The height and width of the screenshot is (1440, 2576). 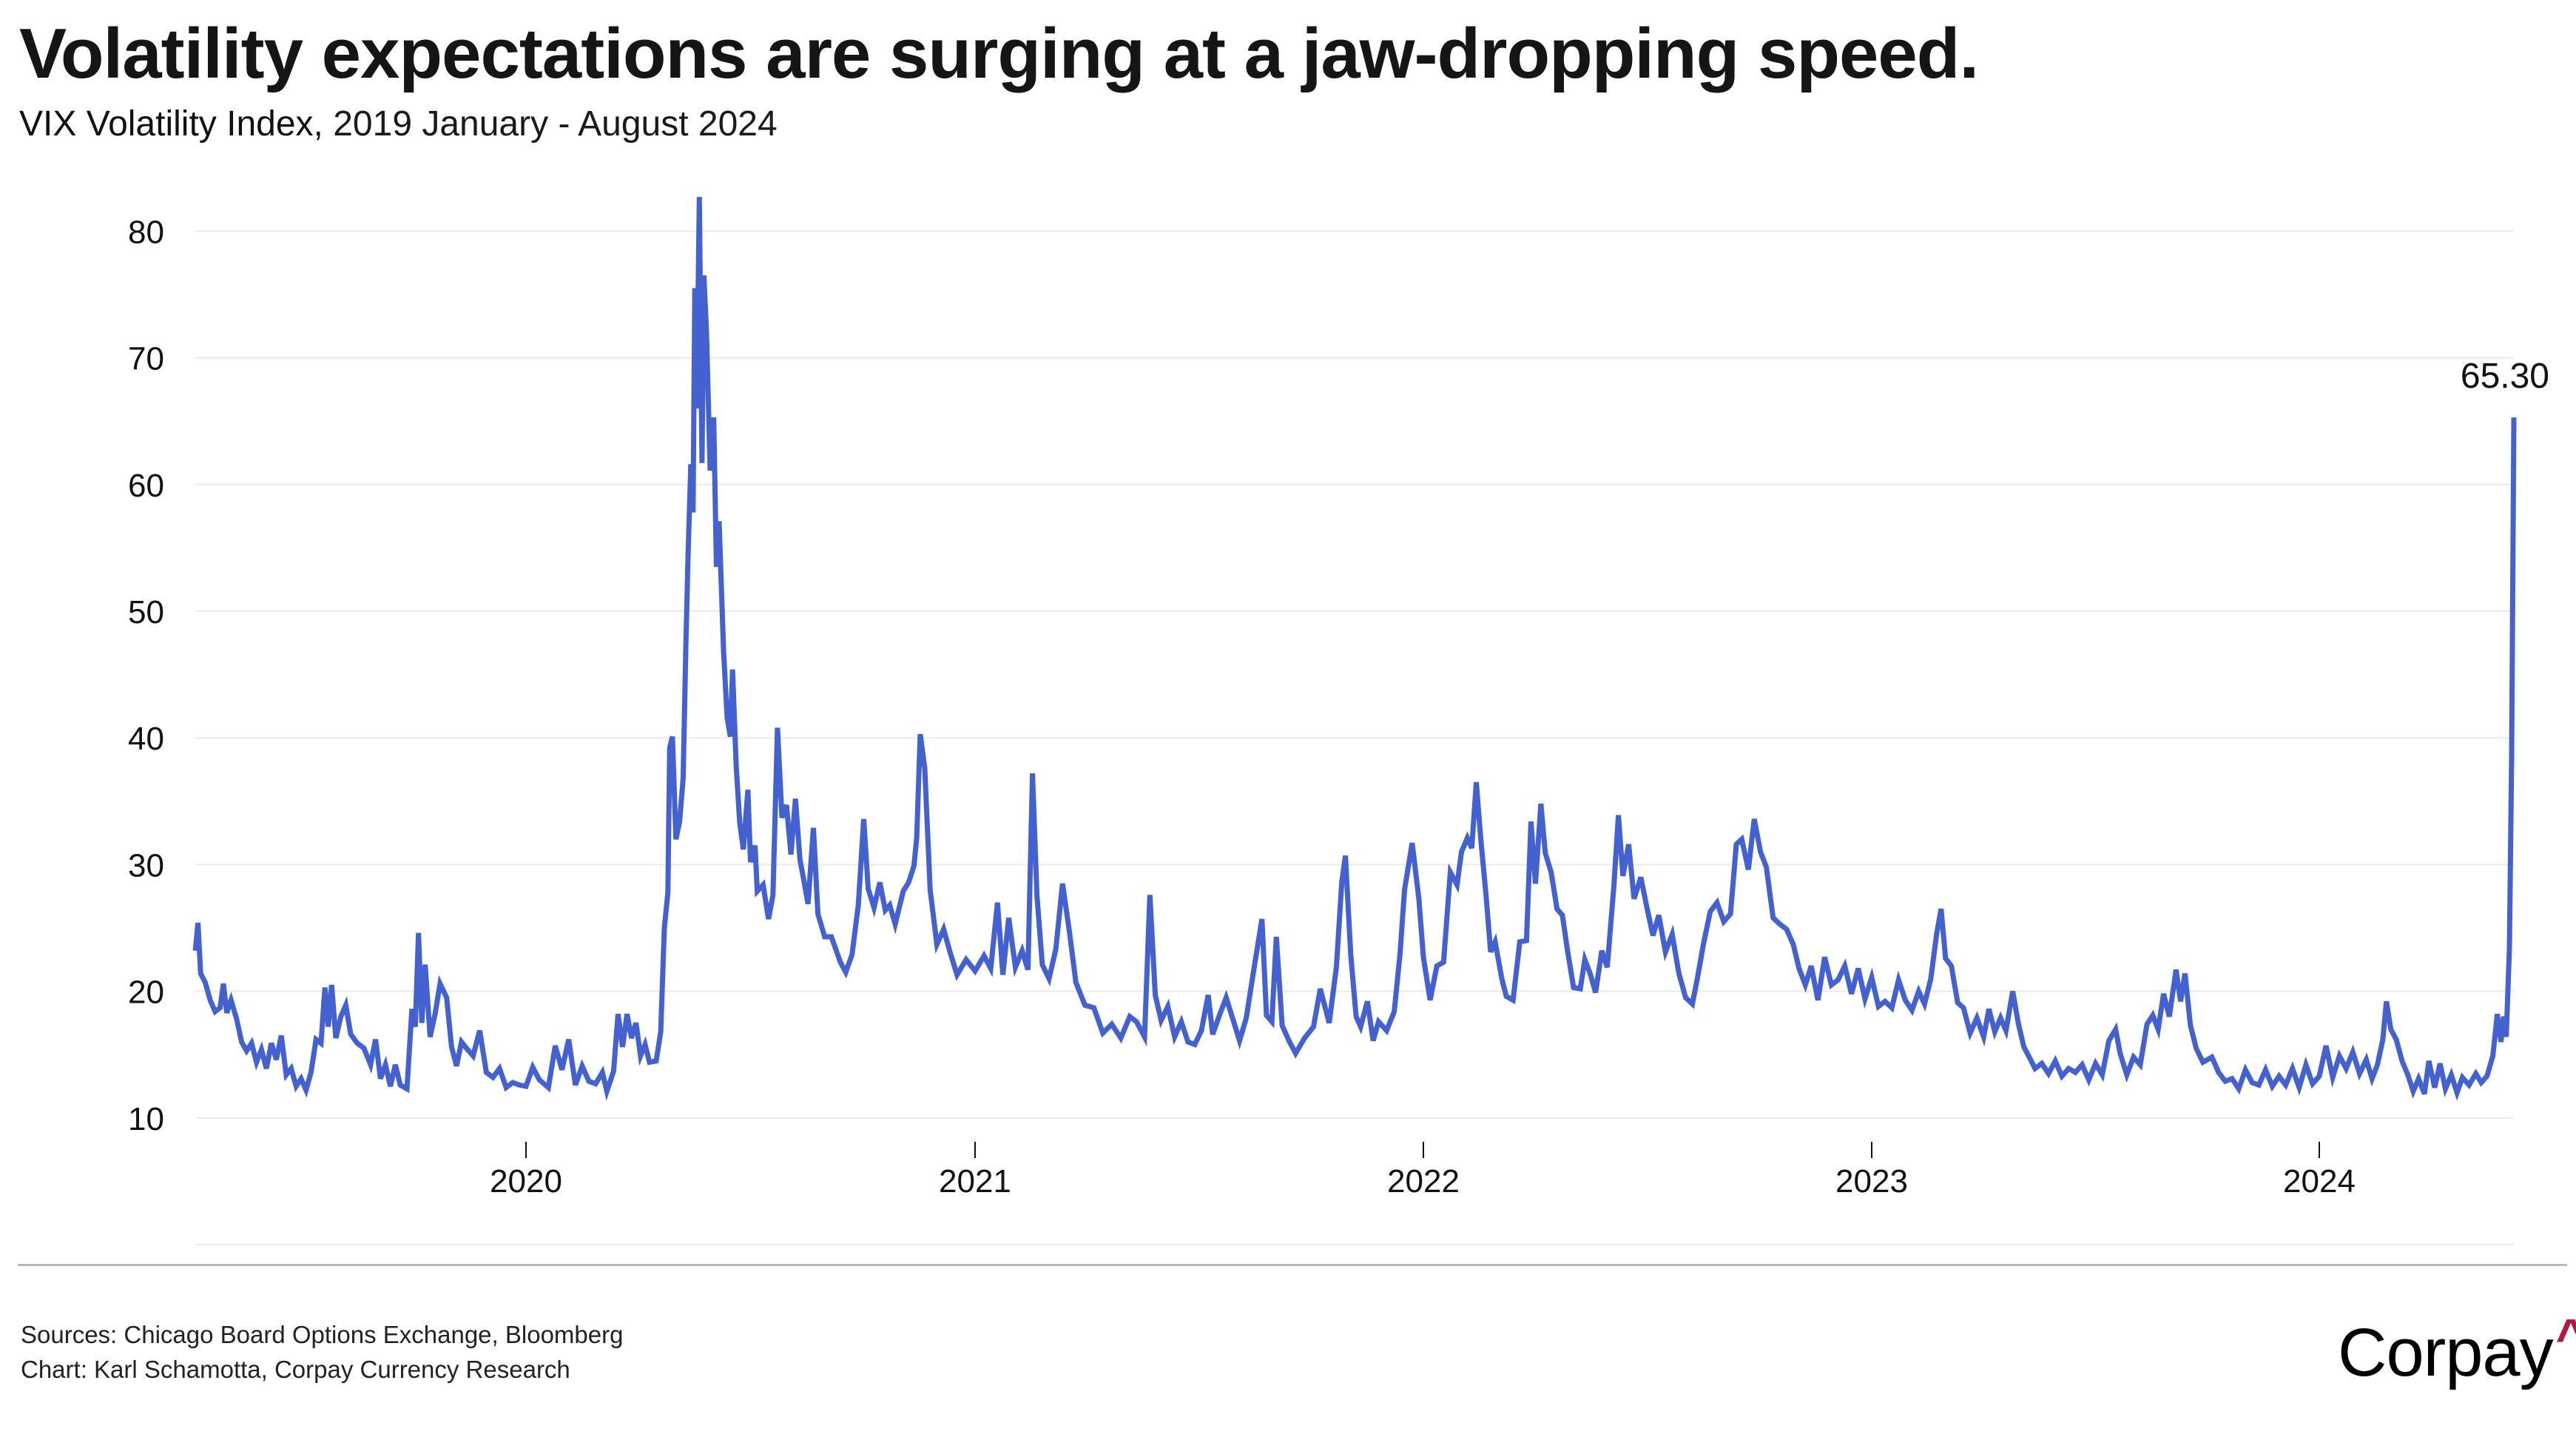 What do you see at coordinates (2446, 1353) in the screenshot?
I see `logo-wordmark: Corpay` at bounding box center [2446, 1353].